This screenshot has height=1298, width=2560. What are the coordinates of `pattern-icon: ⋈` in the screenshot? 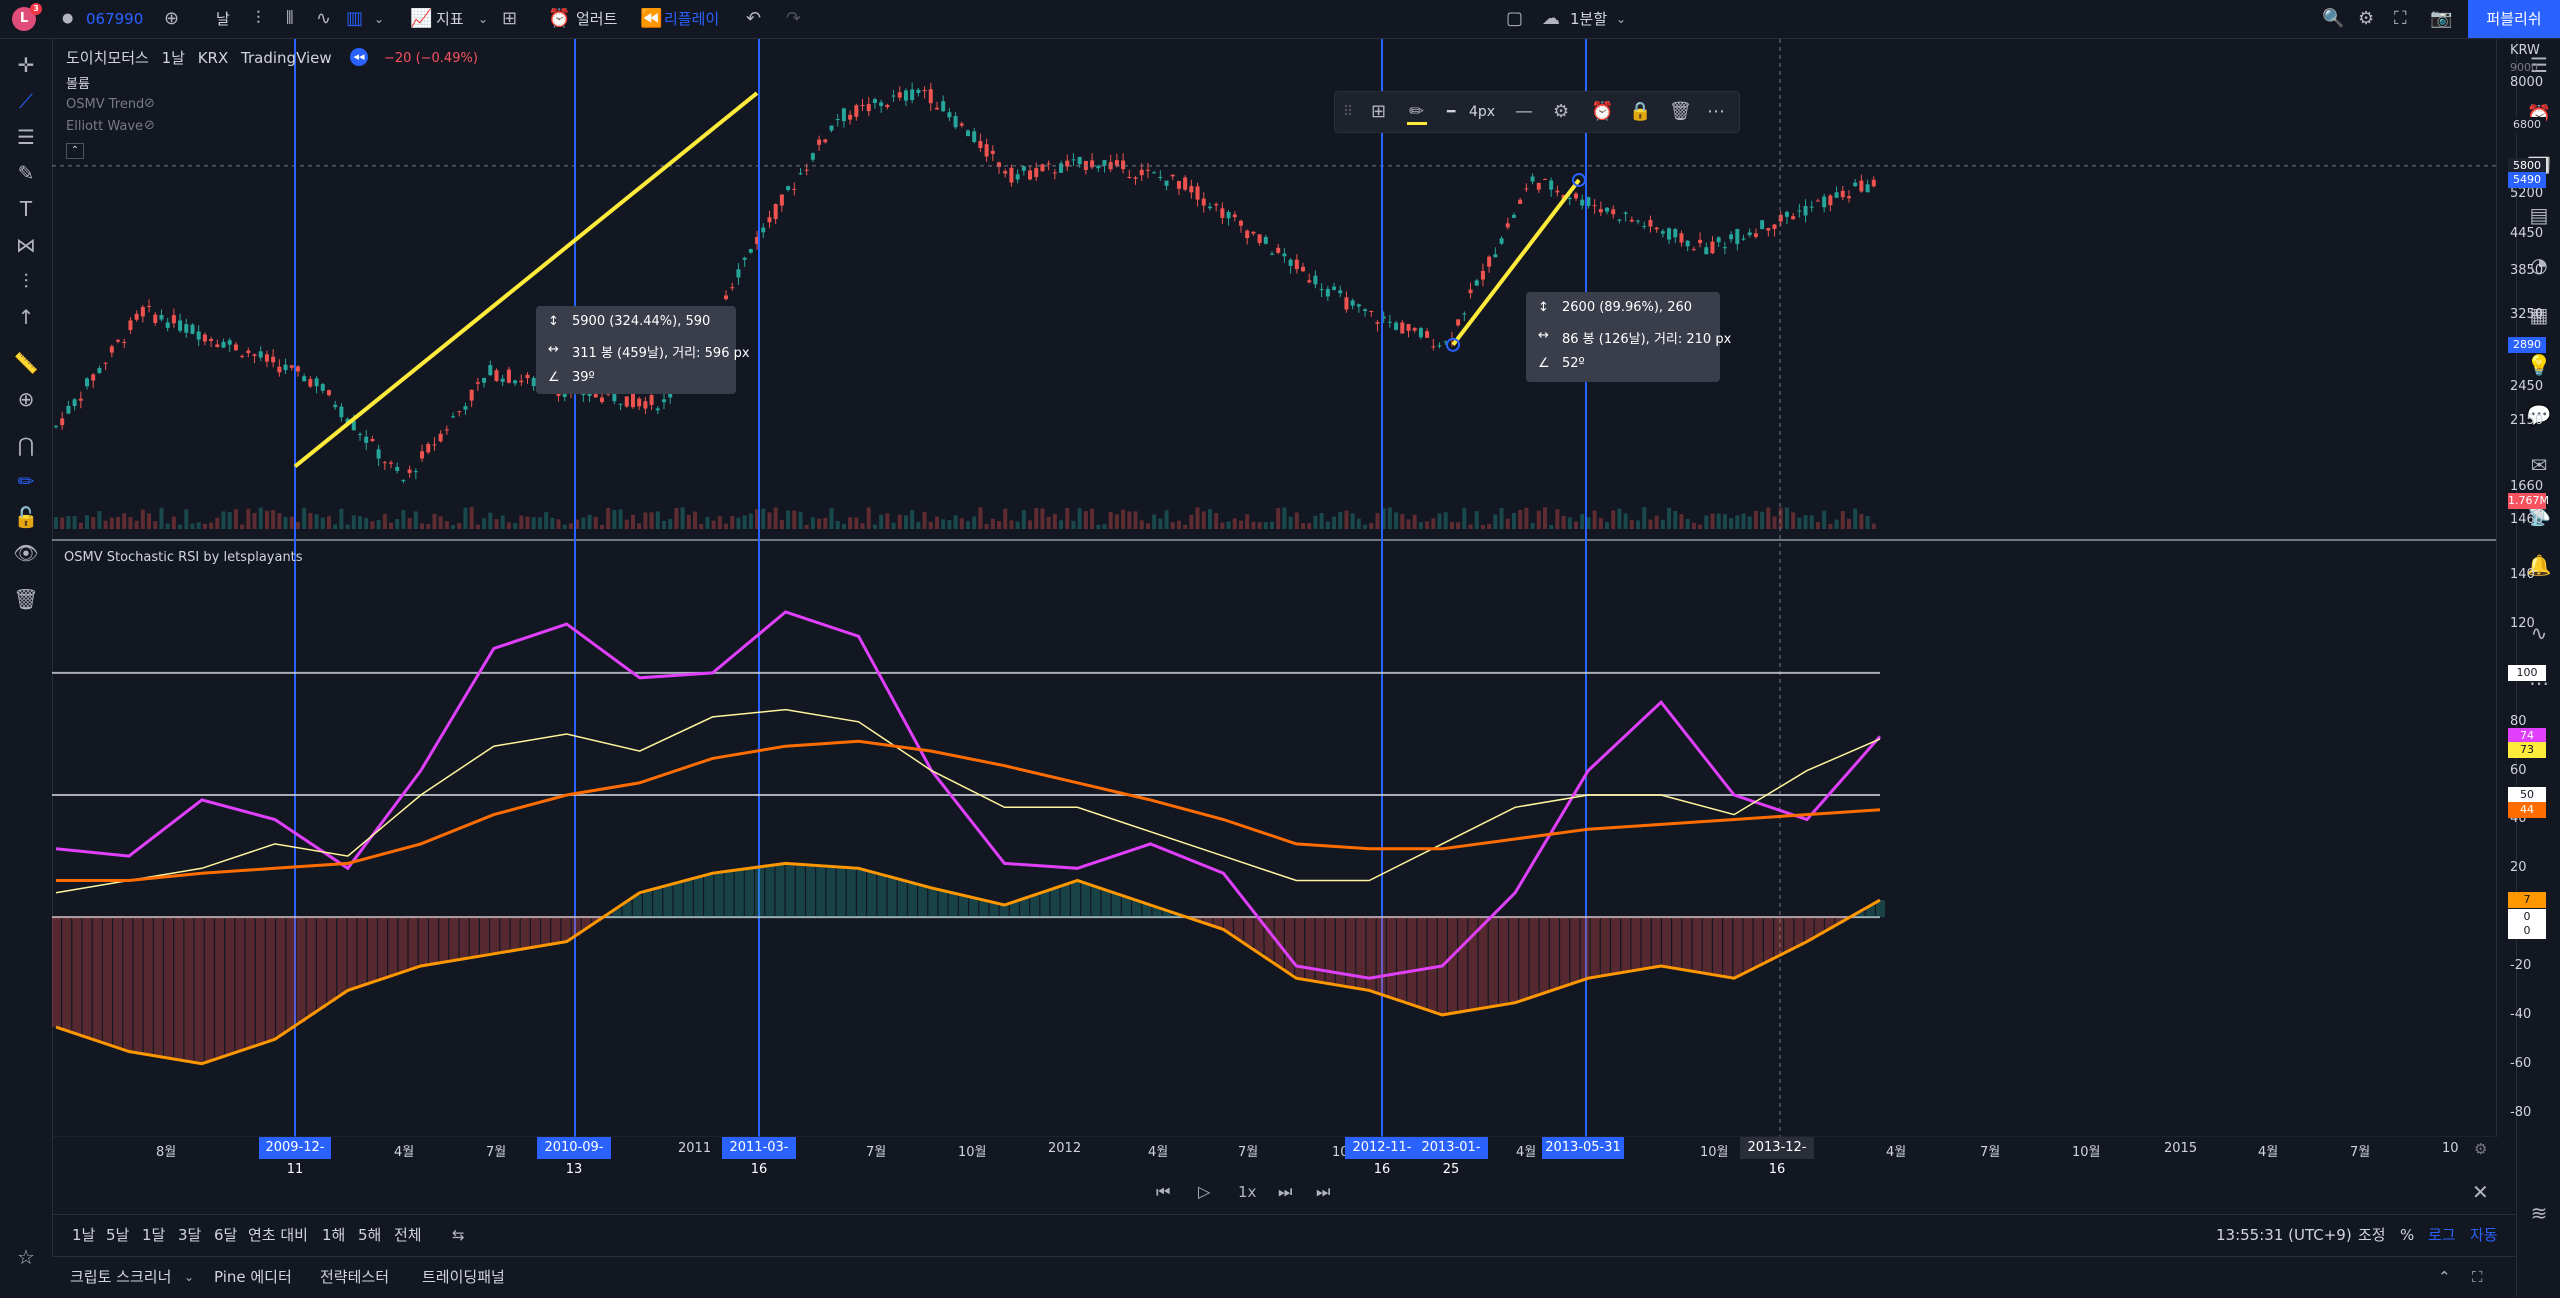 It's located at (26, 245).